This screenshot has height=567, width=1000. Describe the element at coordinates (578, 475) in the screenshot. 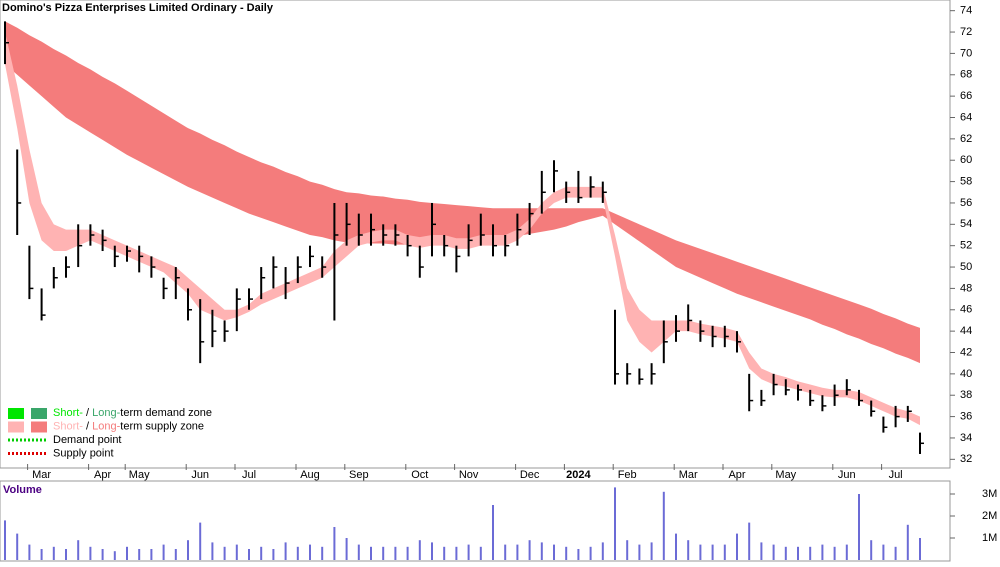

I see `x-tick-label: 2024` at that location.